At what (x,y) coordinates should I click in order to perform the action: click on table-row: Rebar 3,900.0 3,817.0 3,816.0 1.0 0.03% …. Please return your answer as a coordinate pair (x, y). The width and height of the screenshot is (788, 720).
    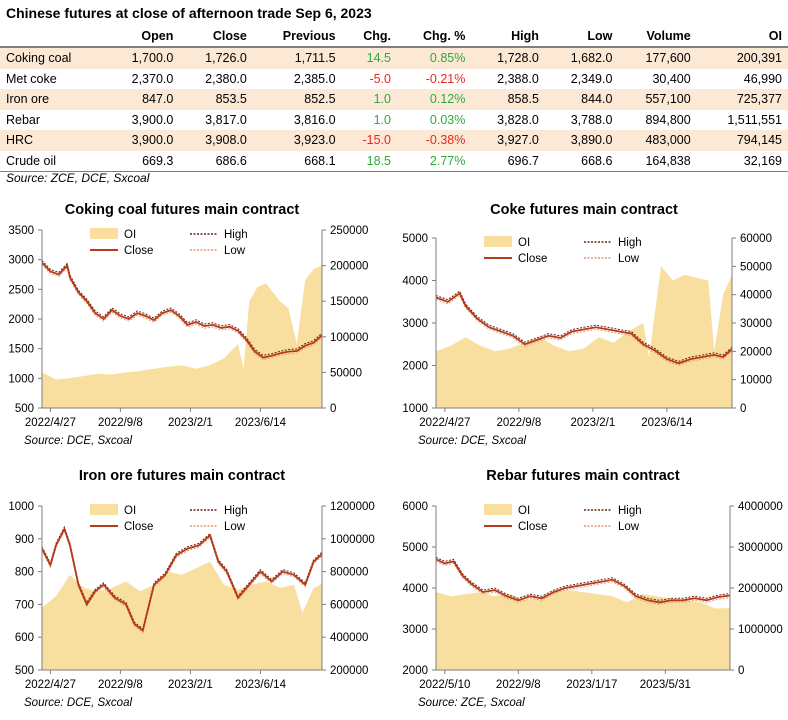
    Looking at the image, I should click on (394, 120).